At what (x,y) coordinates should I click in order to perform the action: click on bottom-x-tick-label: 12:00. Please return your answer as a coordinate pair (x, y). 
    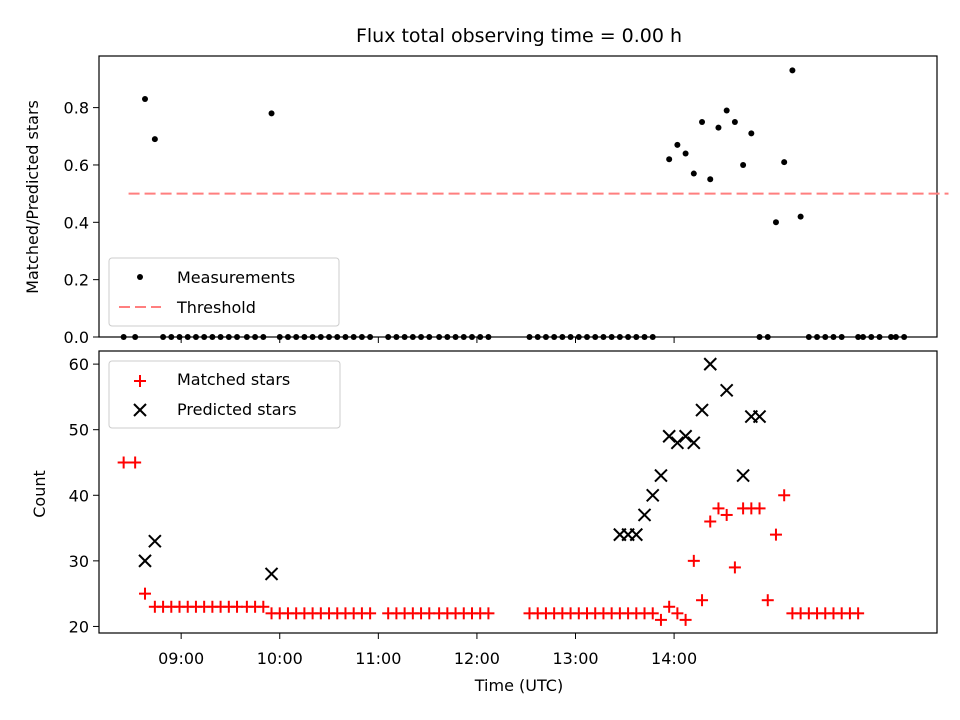
    Looking at the image, I should click on (477, 658).